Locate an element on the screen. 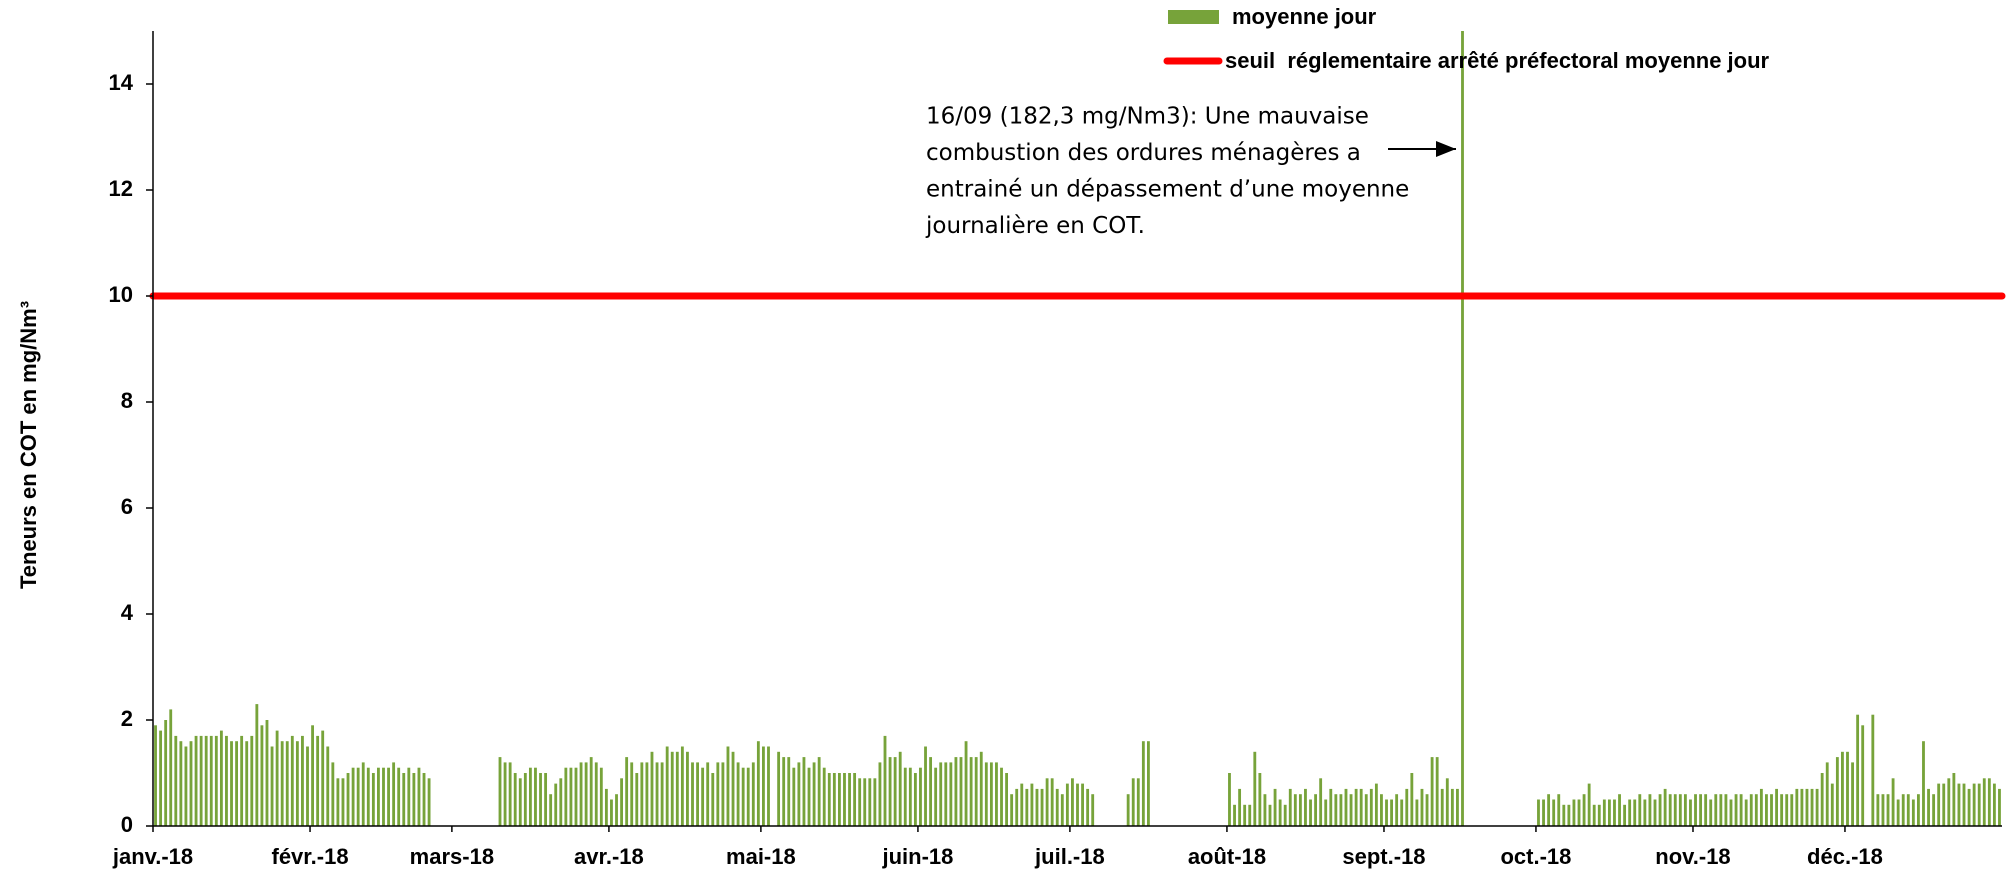 This screenshot has height=877, width=2012. x-tick-label: avr.-18 is located at coordinates (609, 856).